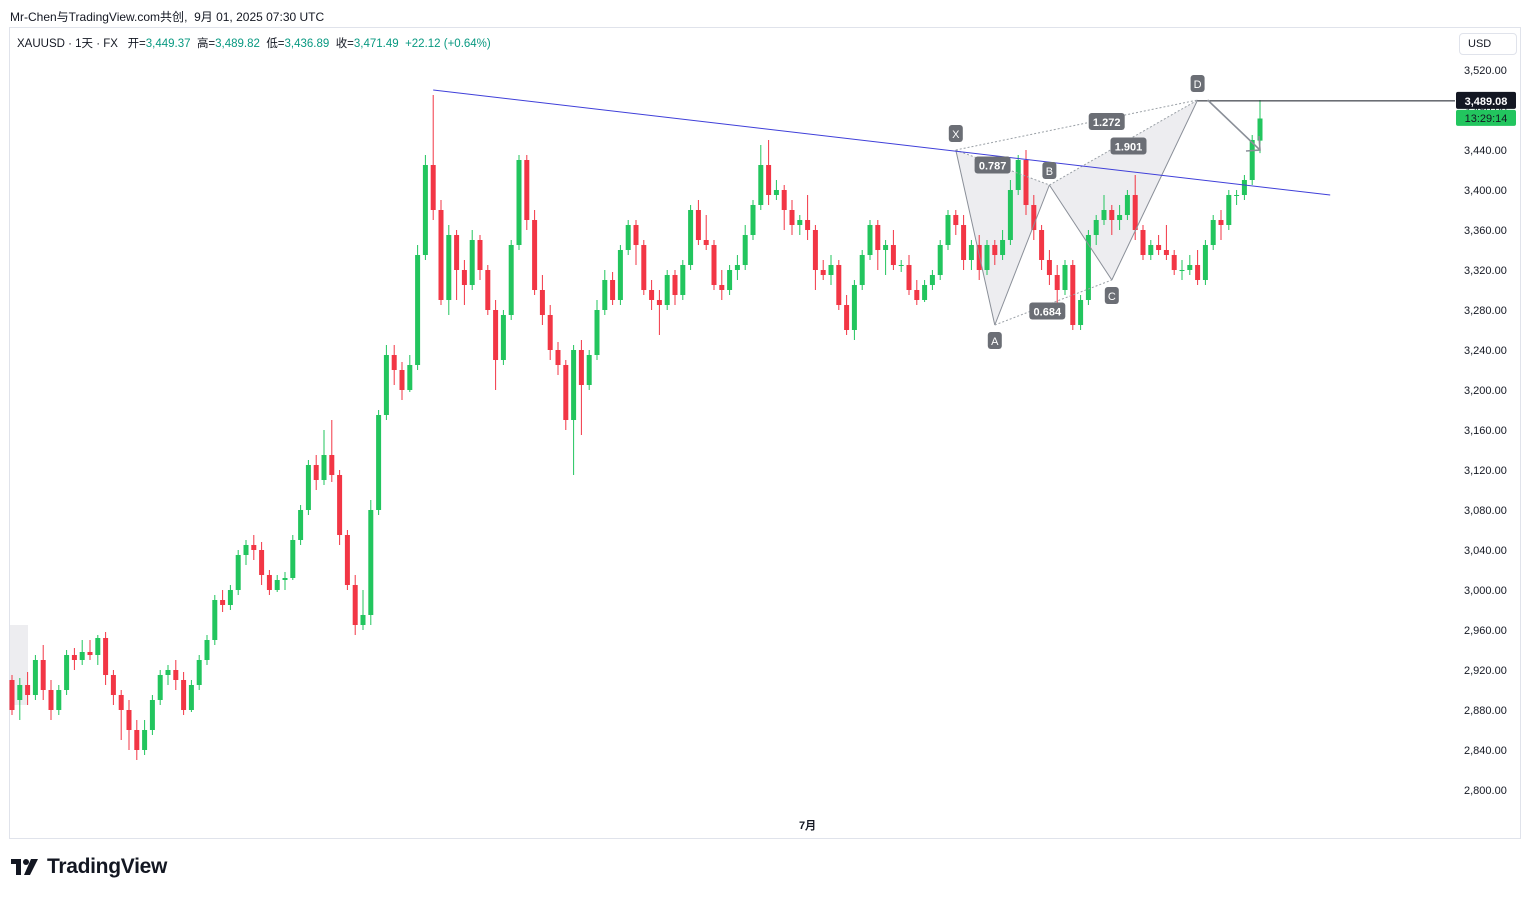  Describe the element at coordinates (1485, 391) in the screenshot. I see `y-tick-label: 3,200.00` at that location.